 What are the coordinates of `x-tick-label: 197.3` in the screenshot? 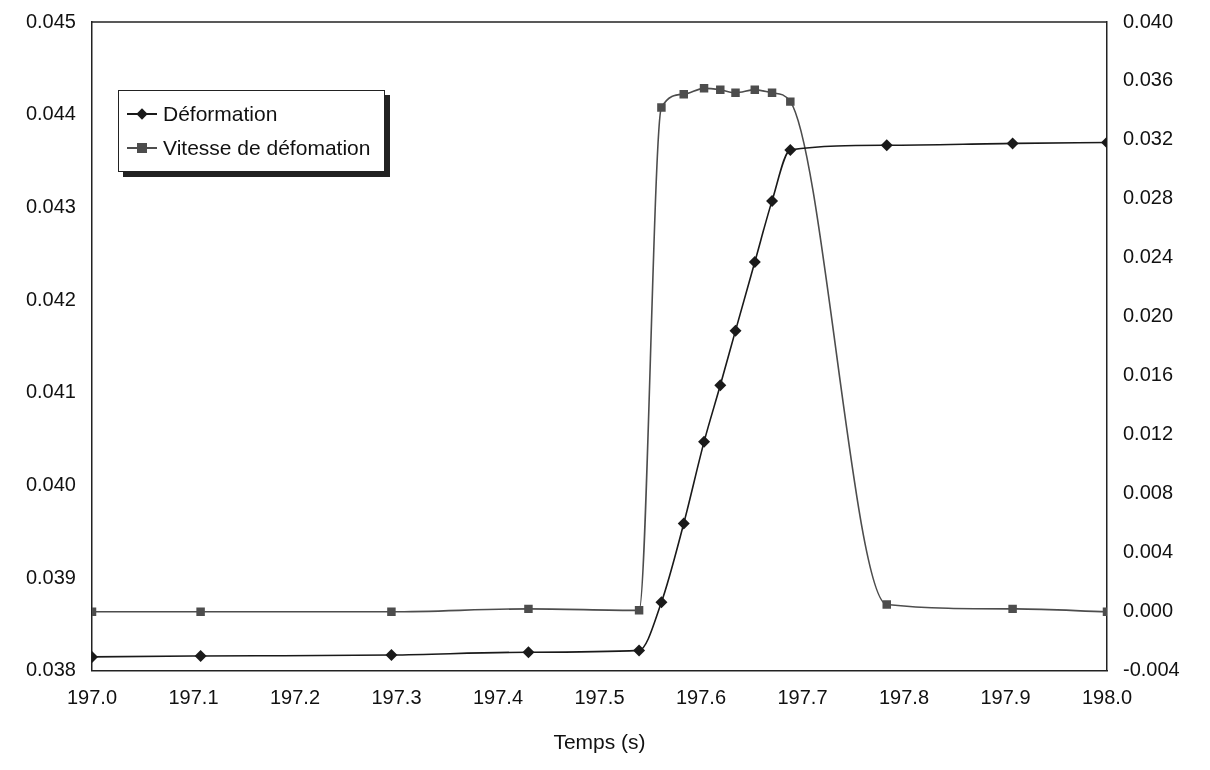 It's located at (396, 697).